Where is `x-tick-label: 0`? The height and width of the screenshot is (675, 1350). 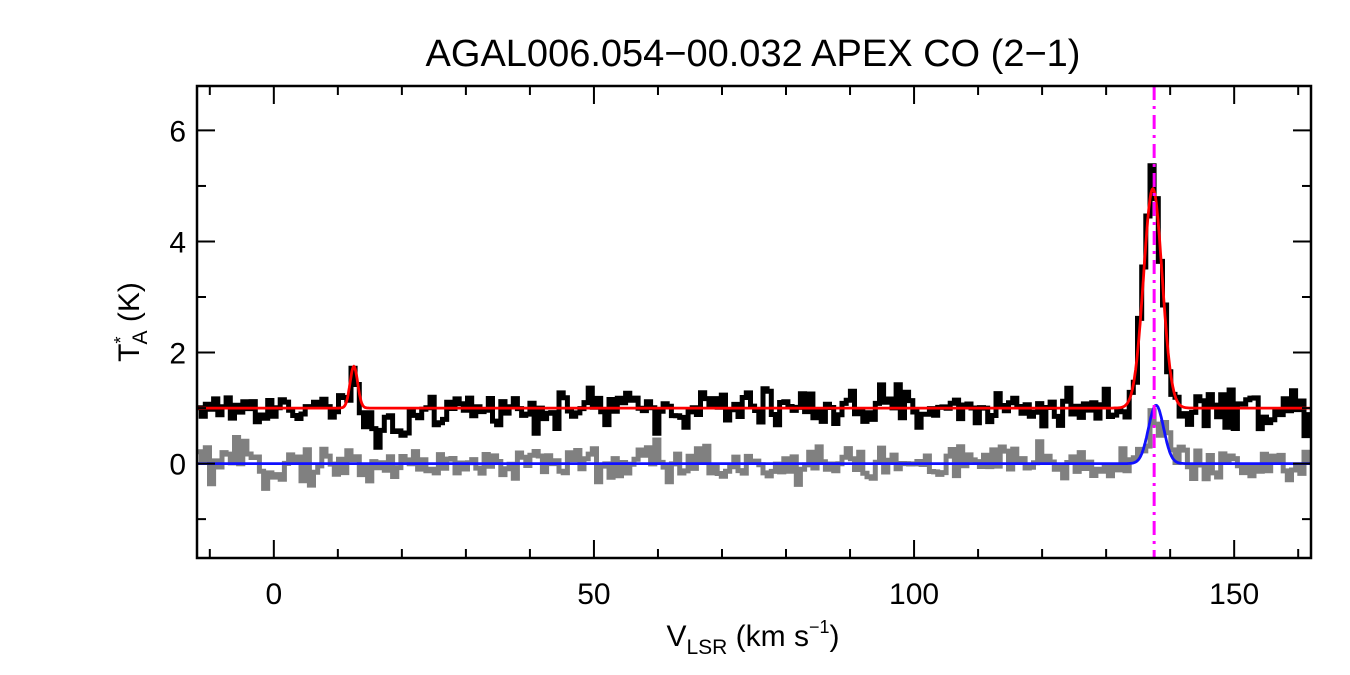
x-tick-label: 0 is located at coordinates (273, 594).